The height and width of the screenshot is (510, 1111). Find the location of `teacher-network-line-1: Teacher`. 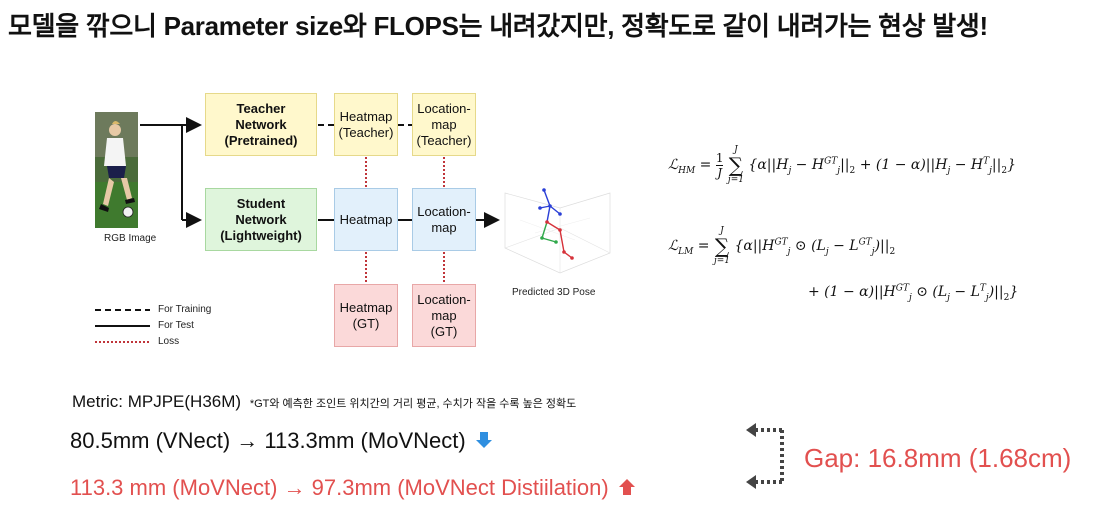

teacher-network-line-1: Teacher is located at coordinates (261, 108).